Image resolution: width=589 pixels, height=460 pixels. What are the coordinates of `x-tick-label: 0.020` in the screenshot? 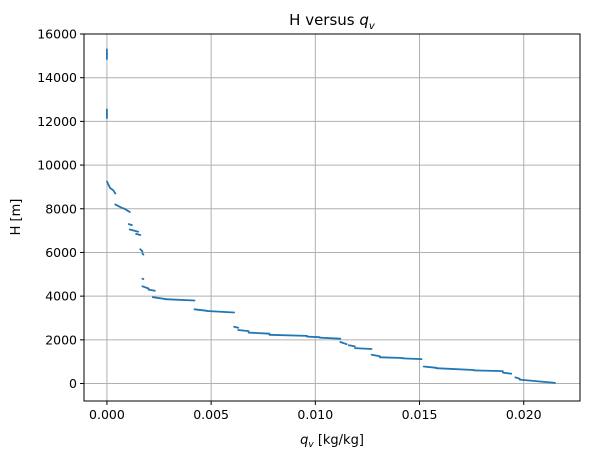 It's located at (524, 414).